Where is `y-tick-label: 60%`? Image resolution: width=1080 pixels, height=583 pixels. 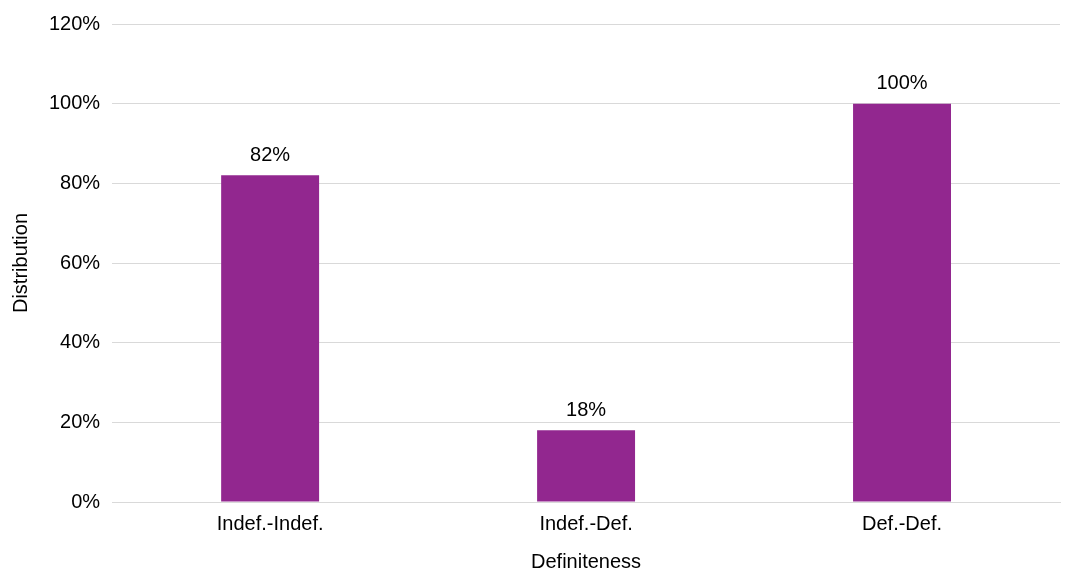
y-tick-label: 60% is located at coordinates (80, 261).